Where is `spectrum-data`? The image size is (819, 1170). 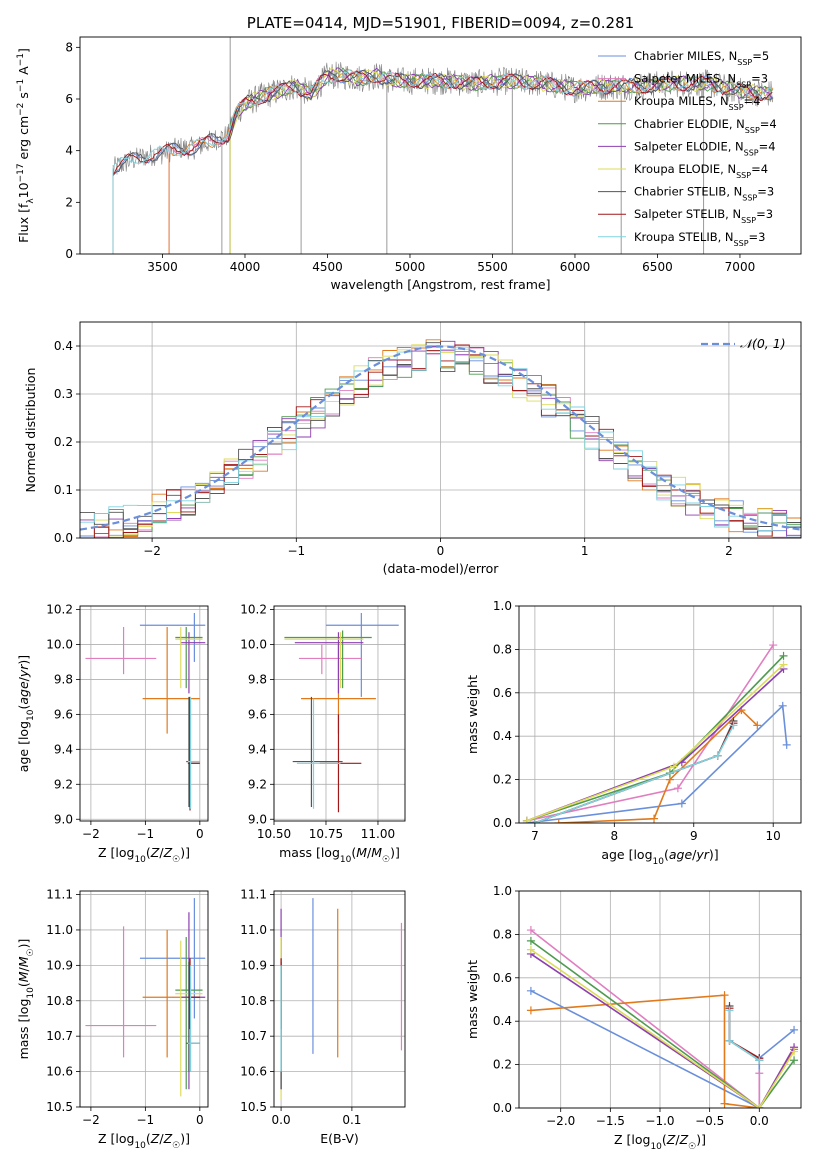 spectrum-data is located at coordinates (443, 145).